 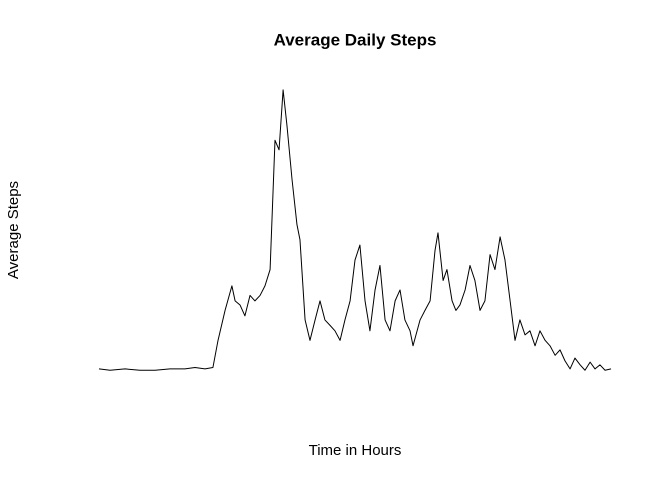 What do you see at coordinates (355, 450) in the screenshot?
I see `x-axis-label: Time in Hours` at bounding box center [355, 450].